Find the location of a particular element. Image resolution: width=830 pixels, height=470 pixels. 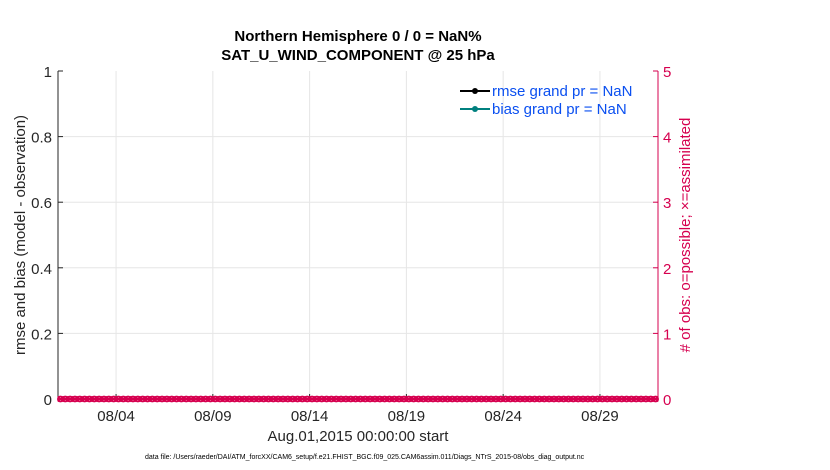

obs-count-markers is located at coordinates (358, 399).